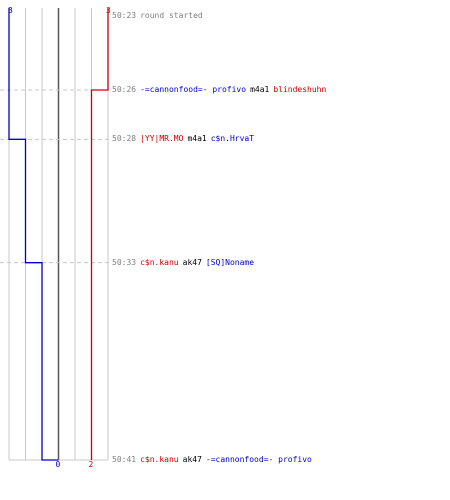 The width and height of the screenshot is (450, 500). I want to click on event-time: 50:41, so click(124, 459).